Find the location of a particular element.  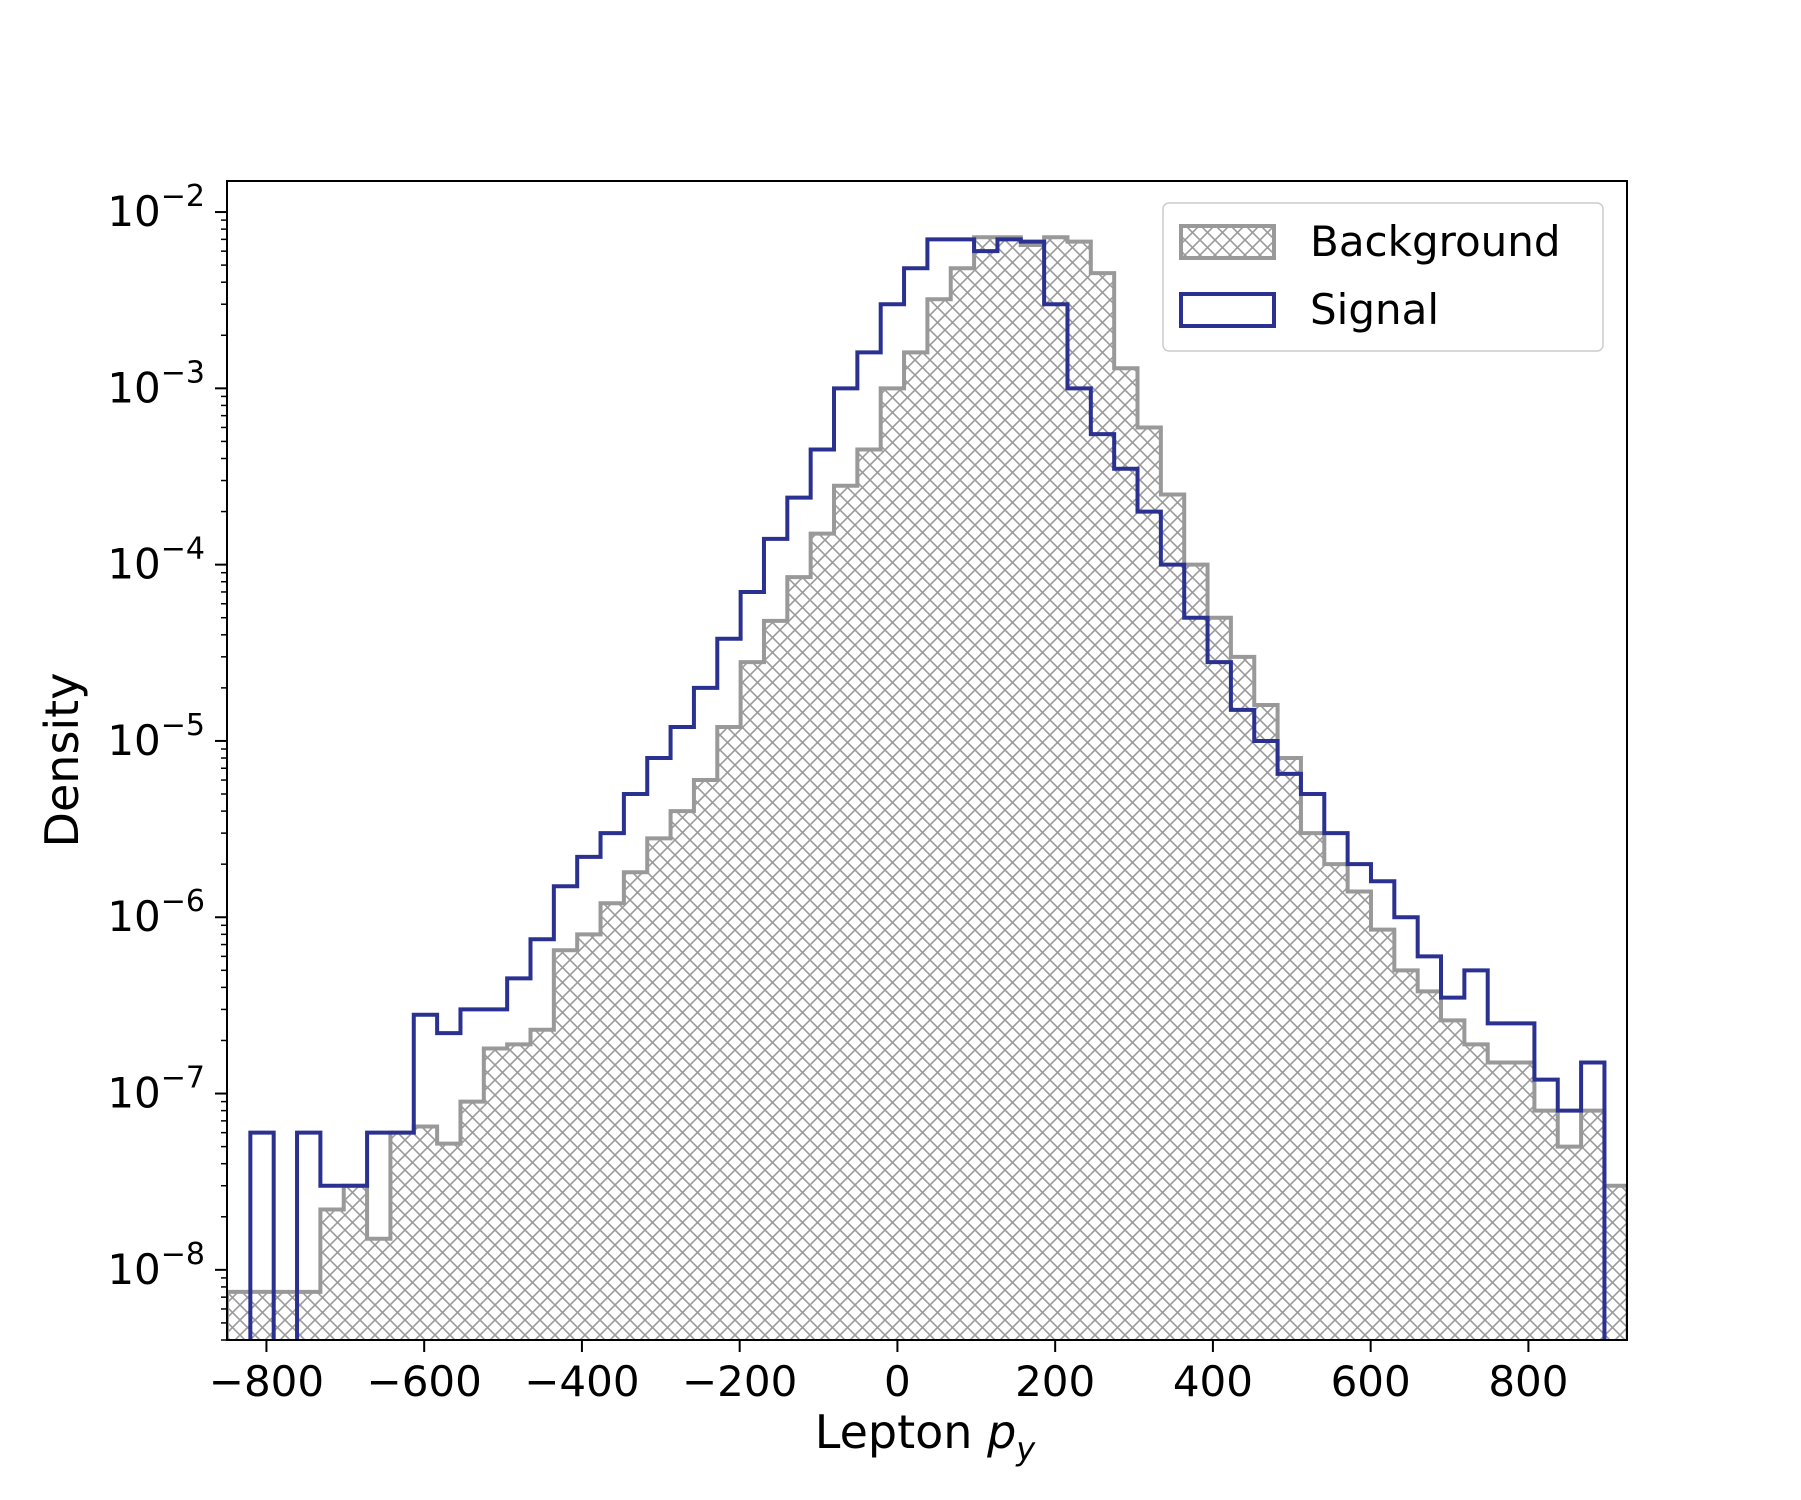

legend-swatch-background-hatch is located at coordinates (1227, 242).